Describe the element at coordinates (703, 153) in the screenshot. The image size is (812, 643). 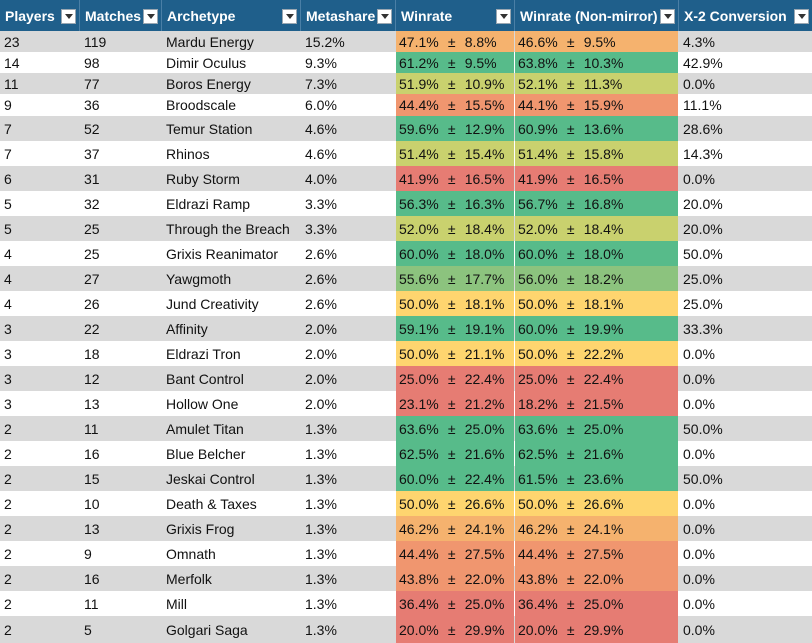
I see `x2-conversion-cell: 14.3%` at that location.